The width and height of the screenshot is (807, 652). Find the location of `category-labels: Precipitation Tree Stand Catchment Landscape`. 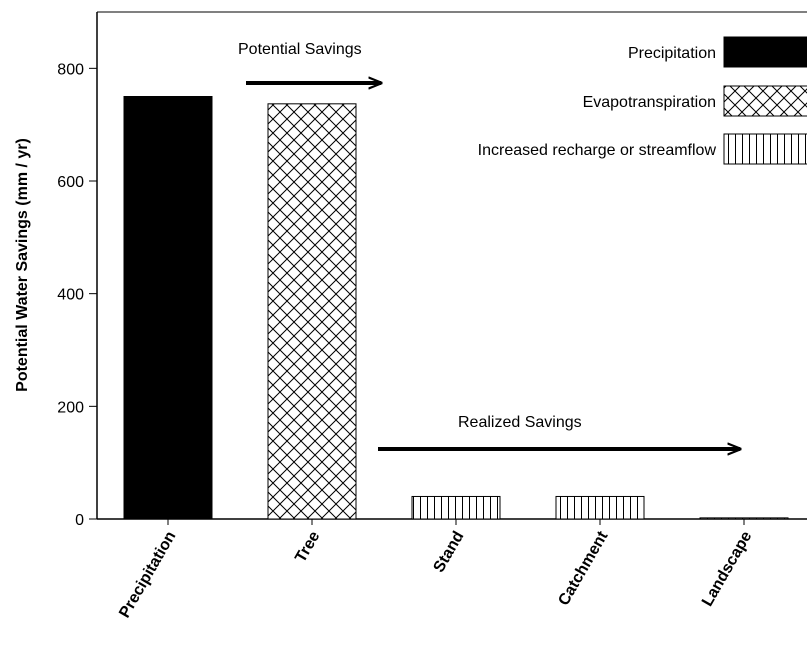

category-labels: Precipitation Tree Stand Catchment Landscape is located at coordinates (436, 570).